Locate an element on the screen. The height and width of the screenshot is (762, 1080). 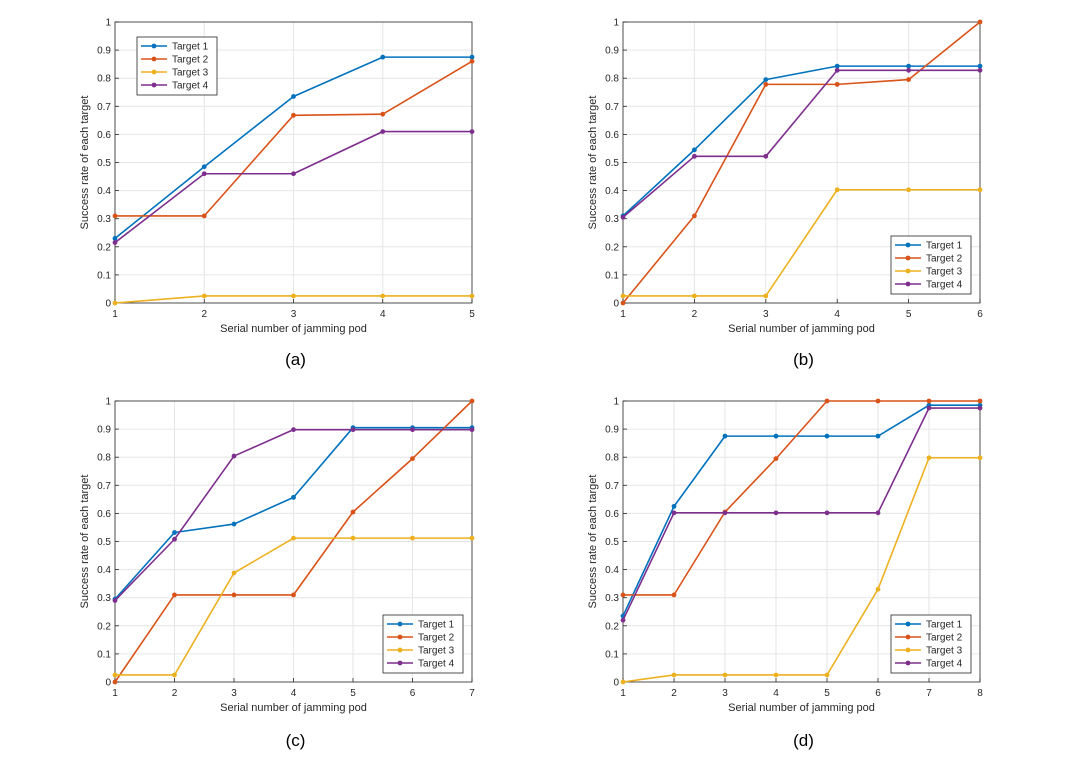
y-tick-label: 0.1 is located at coordinates (612, 275).